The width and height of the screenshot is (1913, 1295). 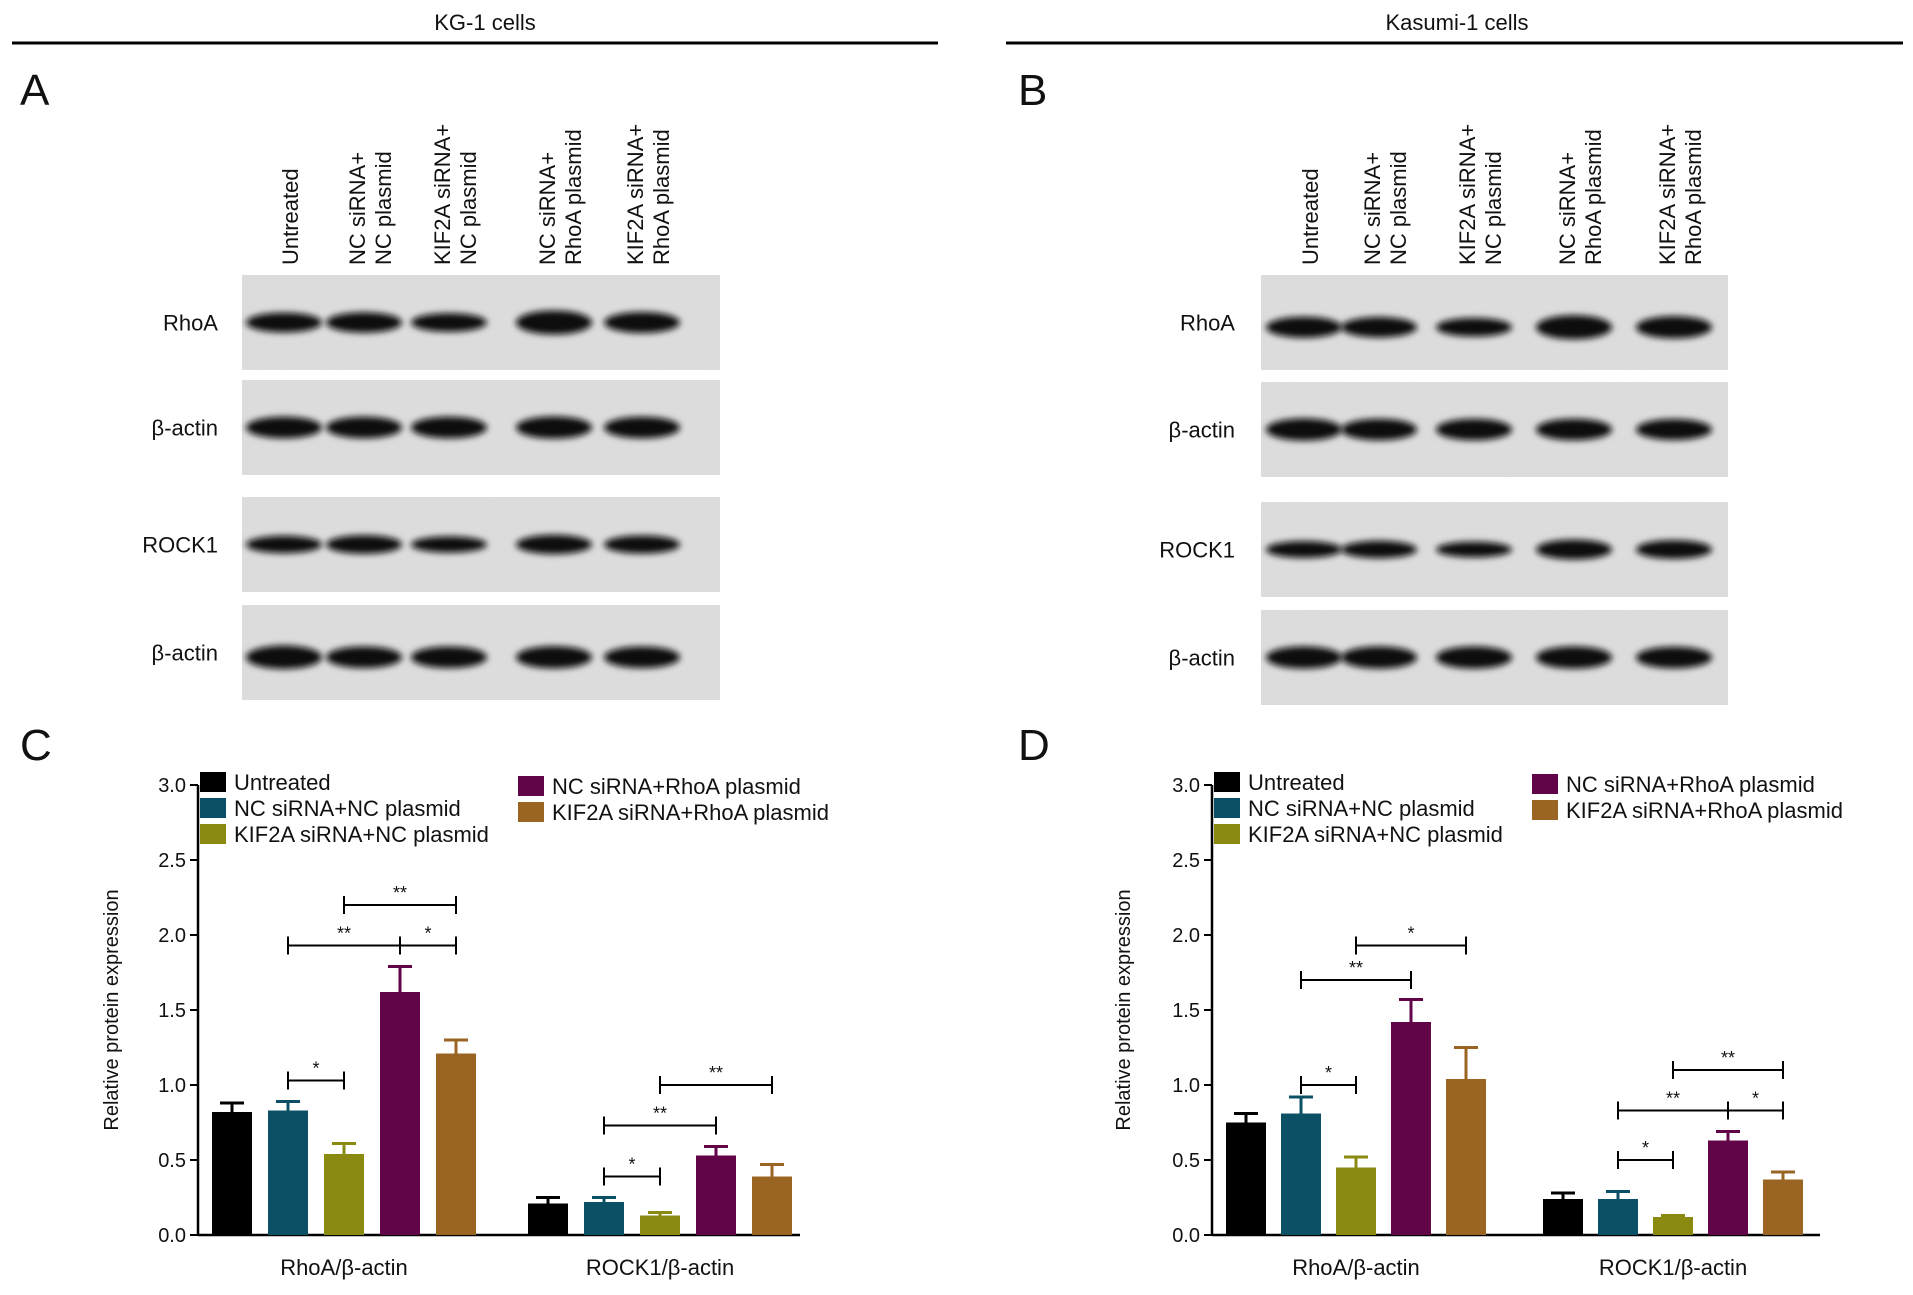 What do you see at coordinates (1186, 1236) in the screenshot?
I see `y-tick-label: 0.0` at bounding box center [1186, 1236].